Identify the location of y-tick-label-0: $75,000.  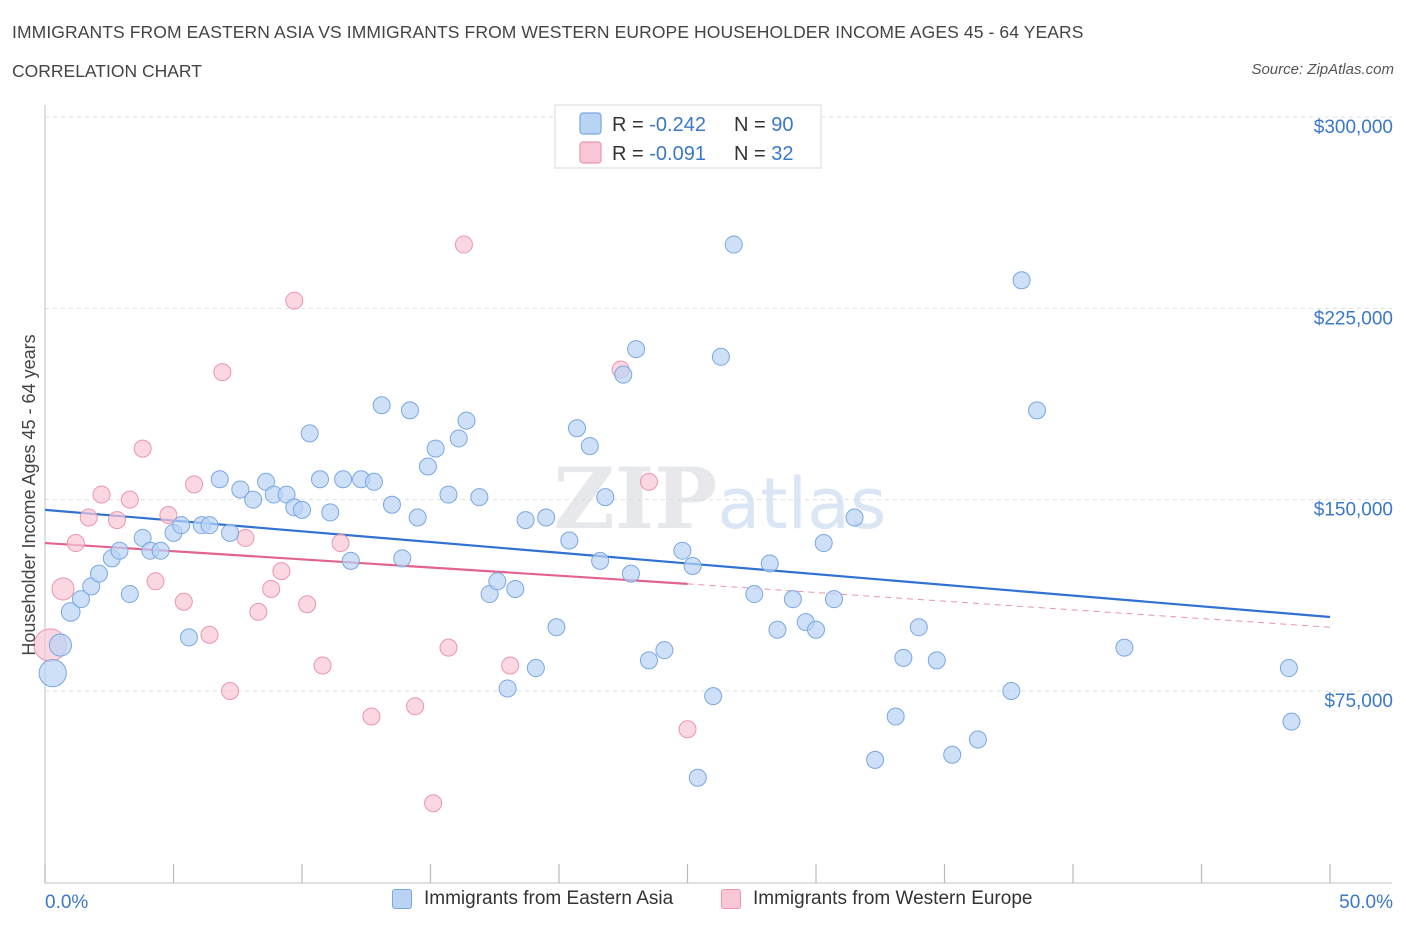
(1358, 701).